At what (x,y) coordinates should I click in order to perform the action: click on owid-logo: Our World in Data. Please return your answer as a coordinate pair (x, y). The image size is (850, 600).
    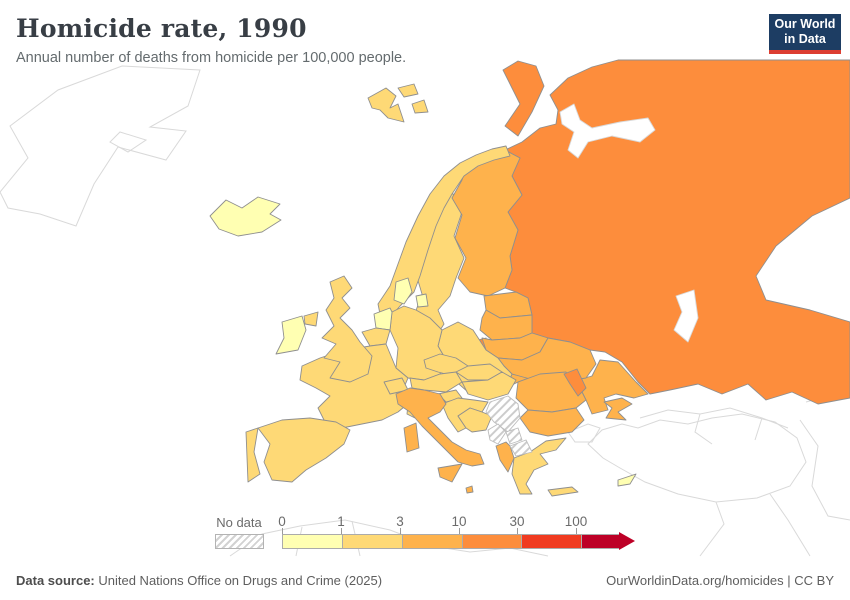
    Looking at the image, I should click on (805, 34).